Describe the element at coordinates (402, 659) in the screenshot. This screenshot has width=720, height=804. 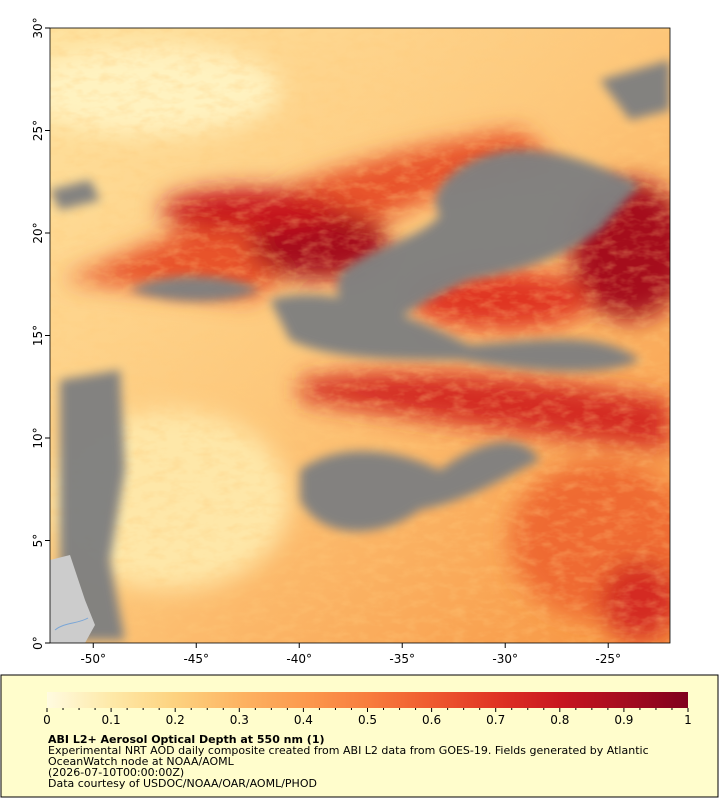
I see `x-tick-label: -35°` at that location.